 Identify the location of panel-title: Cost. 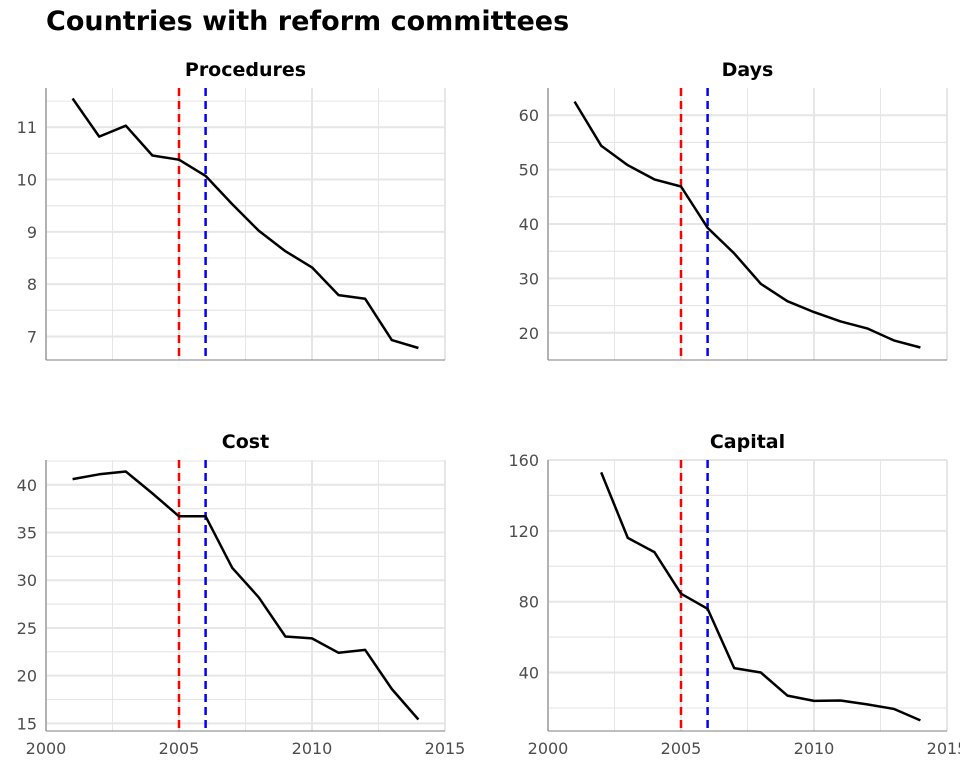
(245, 442).